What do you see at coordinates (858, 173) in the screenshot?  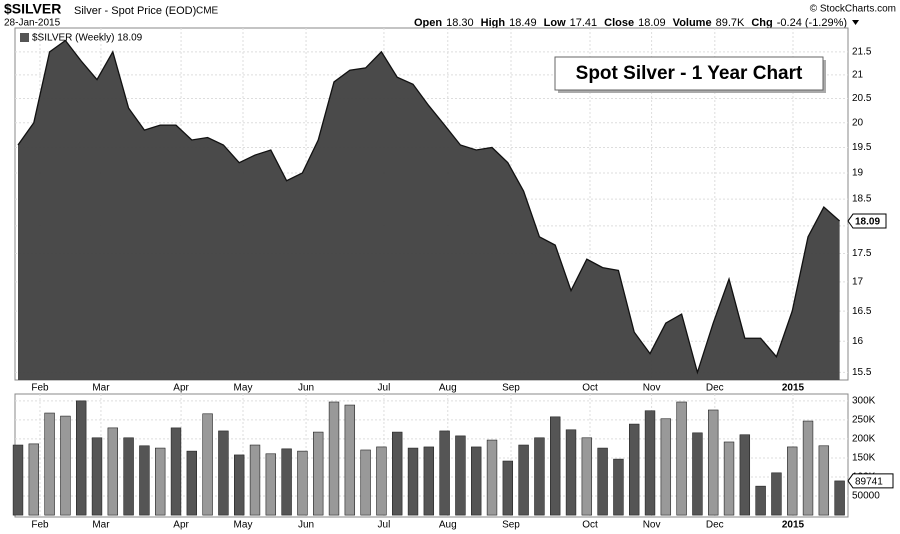 I see `y-tick-label: 19` at bounding box center [858, 173].